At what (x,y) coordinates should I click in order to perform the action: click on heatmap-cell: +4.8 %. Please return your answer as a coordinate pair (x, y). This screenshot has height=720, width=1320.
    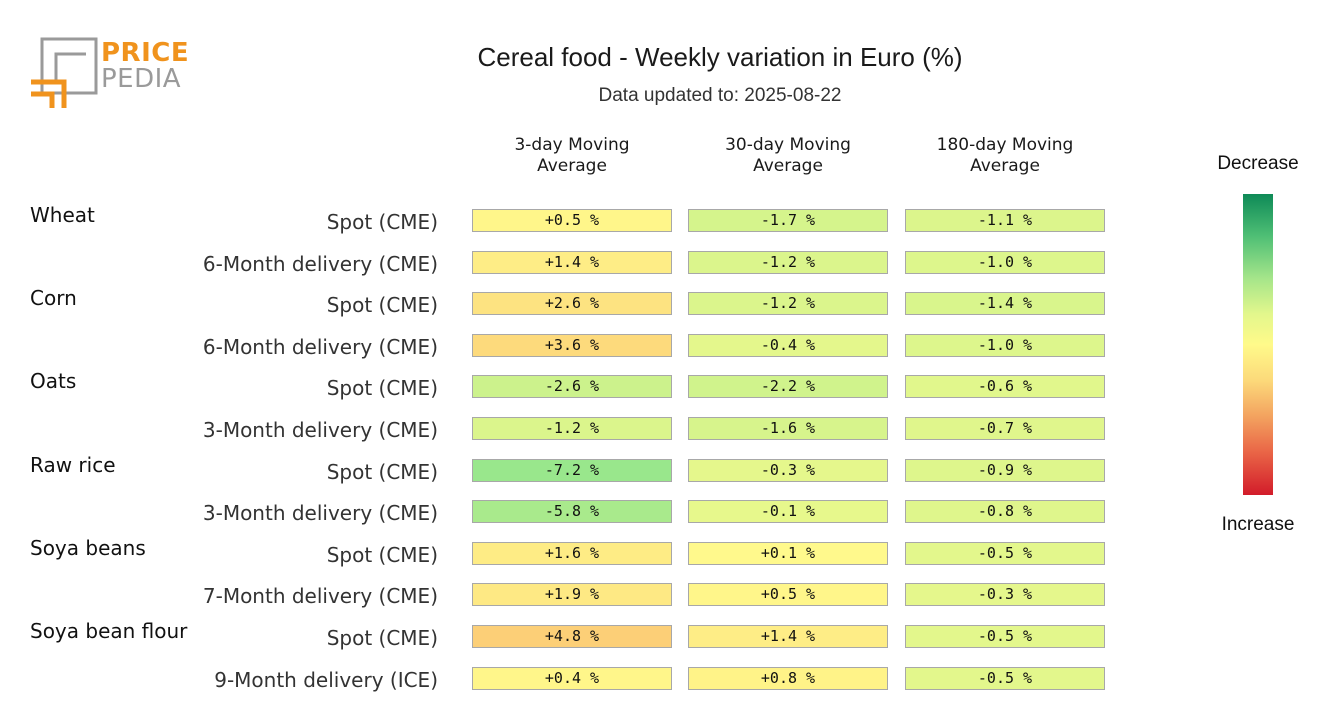
    Looking at the image, I should click on (572, 636).